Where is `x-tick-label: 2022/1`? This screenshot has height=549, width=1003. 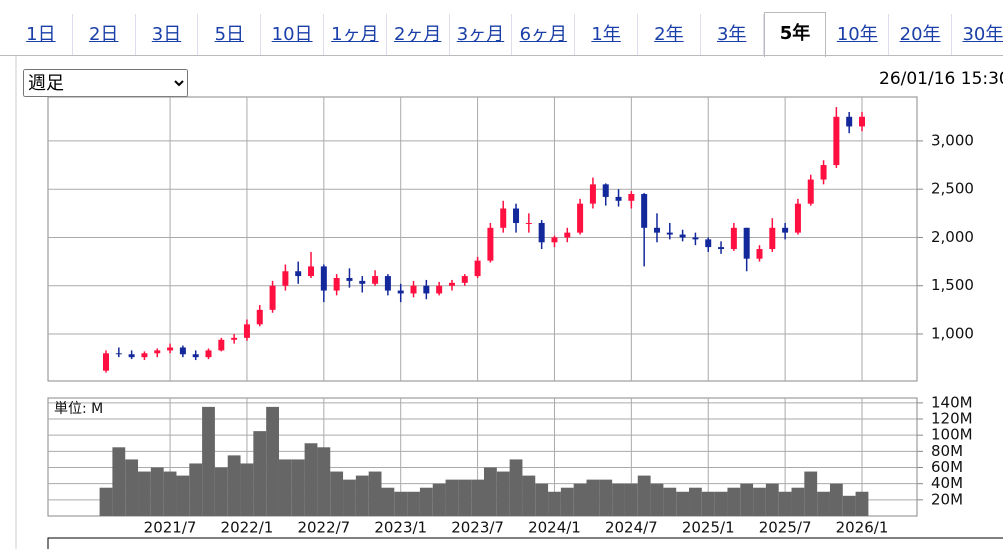 x-tick-label: 2022/1 is located at coordinates (247, 528).